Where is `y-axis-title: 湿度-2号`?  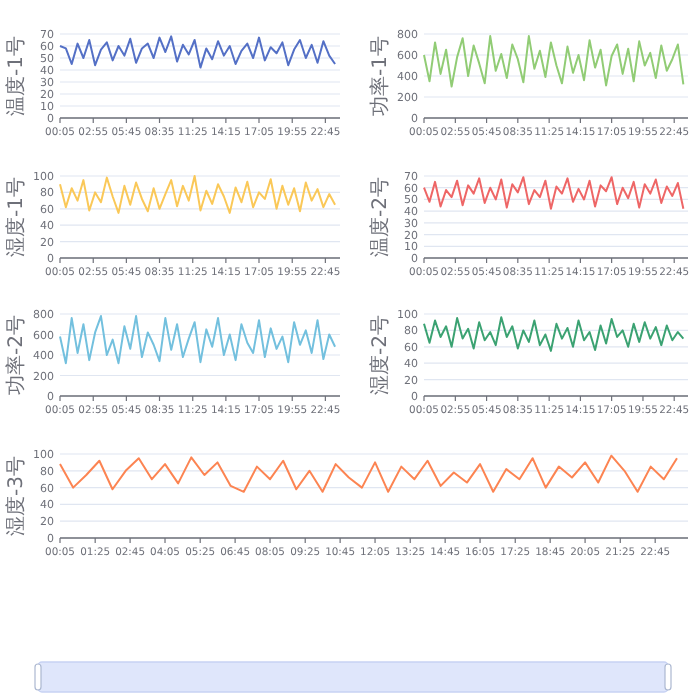 y-axis-title: 湿度-2号 is located at coordinates (380, 355).